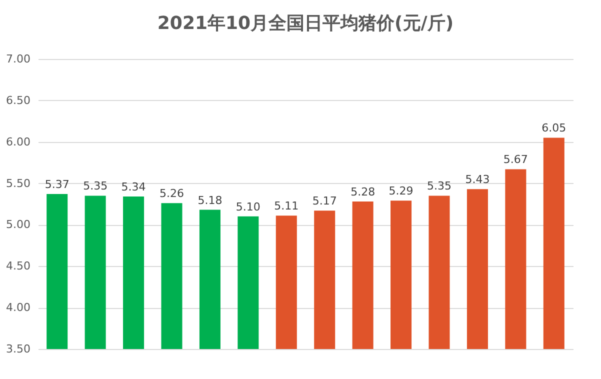 This screenshot has width=601, height=379. Describe the element at coordinates (18, 307) in the screenshot. I see `y-tick-label: 4.00` at that location.